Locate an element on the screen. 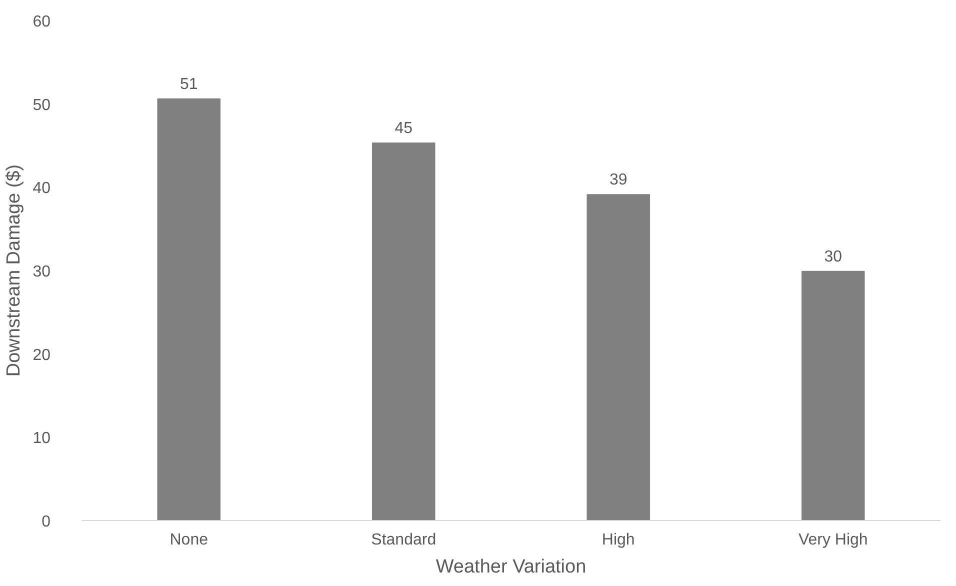 Image resolution: width=956 pixels, height=586 pixels. y-tick-label: 40 is located at coordinates (41, 189).